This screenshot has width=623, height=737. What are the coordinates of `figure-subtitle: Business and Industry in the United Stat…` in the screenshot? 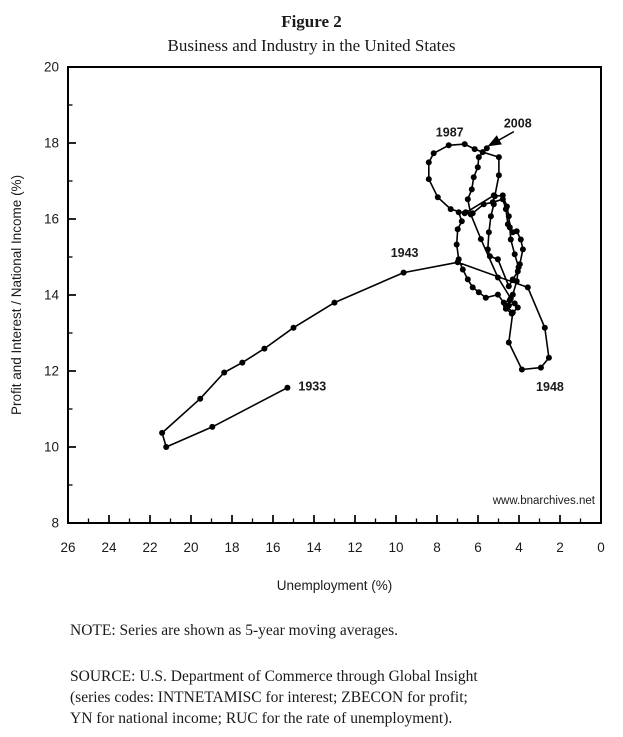 It's located at (311, 45).